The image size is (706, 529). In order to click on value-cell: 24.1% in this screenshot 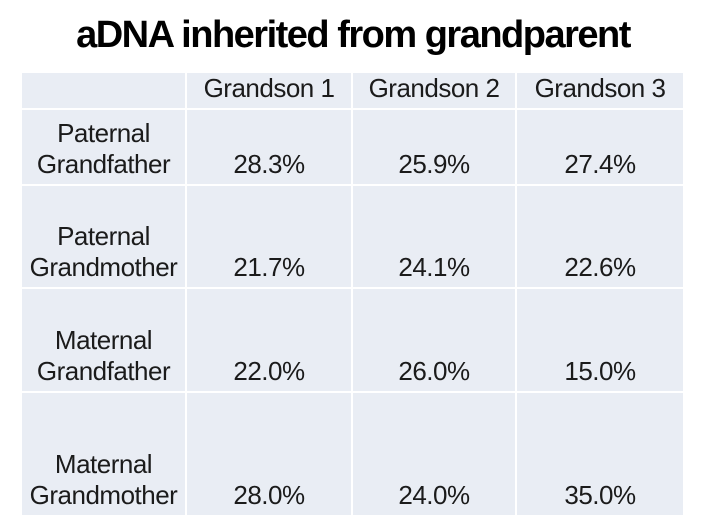, I will do `click(435, 238)`.